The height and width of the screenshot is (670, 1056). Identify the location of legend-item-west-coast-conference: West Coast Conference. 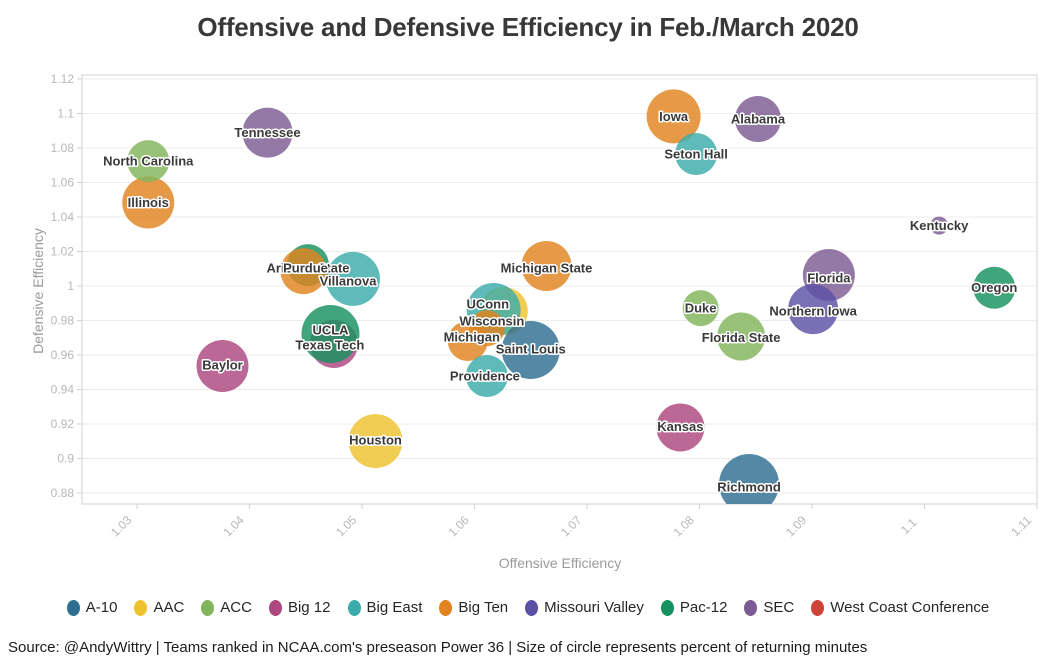
(900, 607).